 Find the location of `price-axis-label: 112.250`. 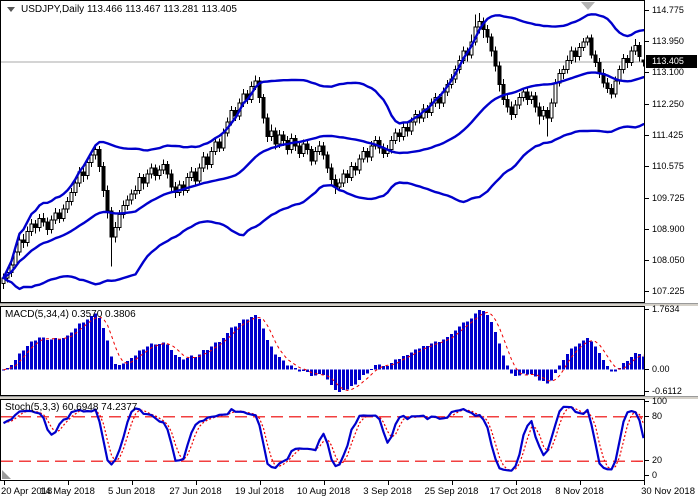

price-axis-label: 112.250 is located at coordinates (668, 104).